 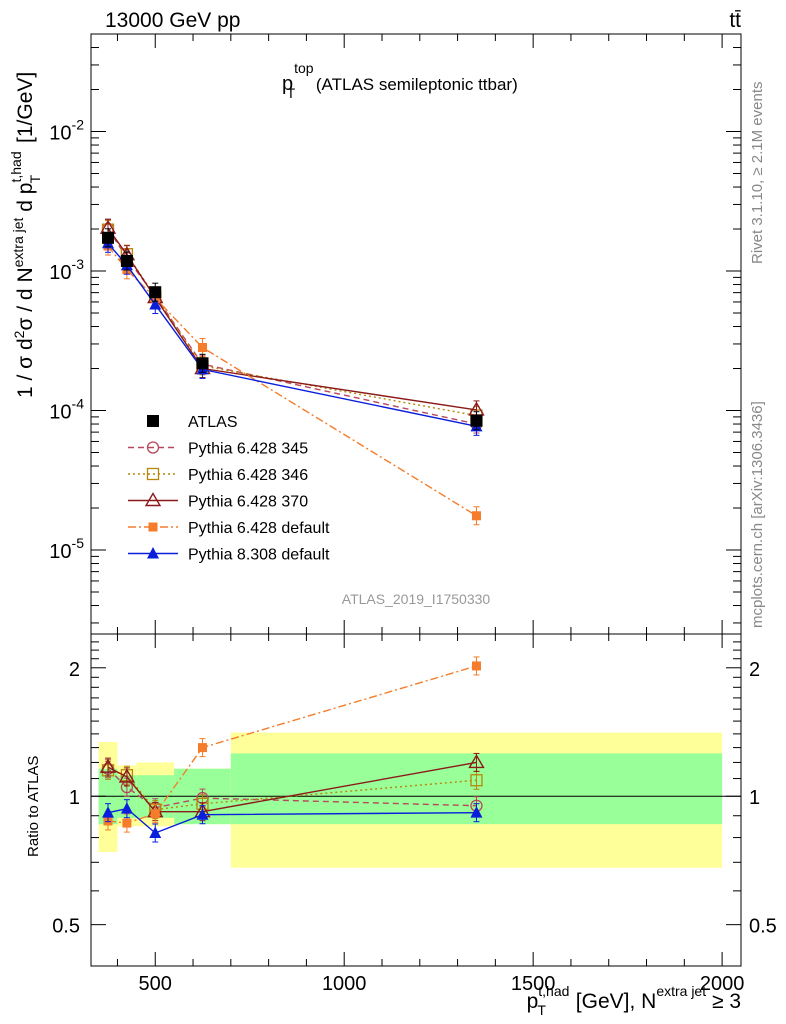 What do you see at coordinates (248, 475) in the screenshot?
I see `legend-label-p346: Pythia 6.428 346` at bounding box center [248, 475].